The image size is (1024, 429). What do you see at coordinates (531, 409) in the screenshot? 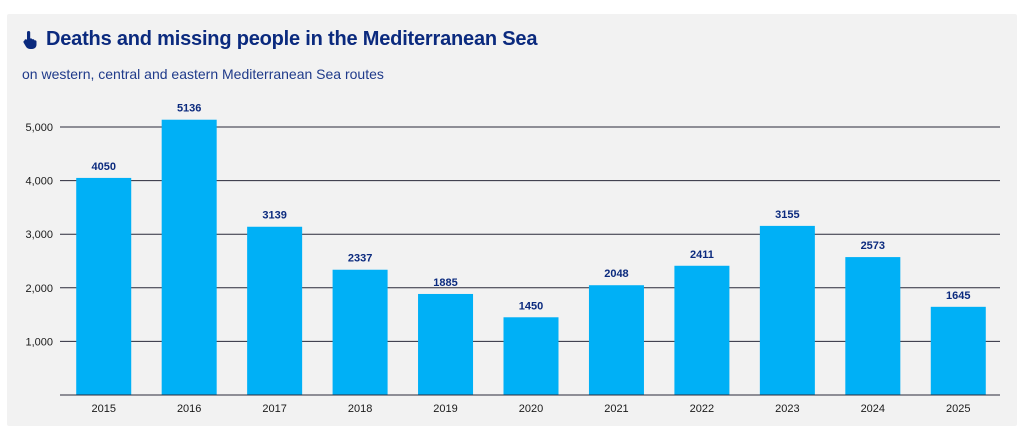
I see `x-tick-label-2020: 2020` at bounding box center [531, 409].